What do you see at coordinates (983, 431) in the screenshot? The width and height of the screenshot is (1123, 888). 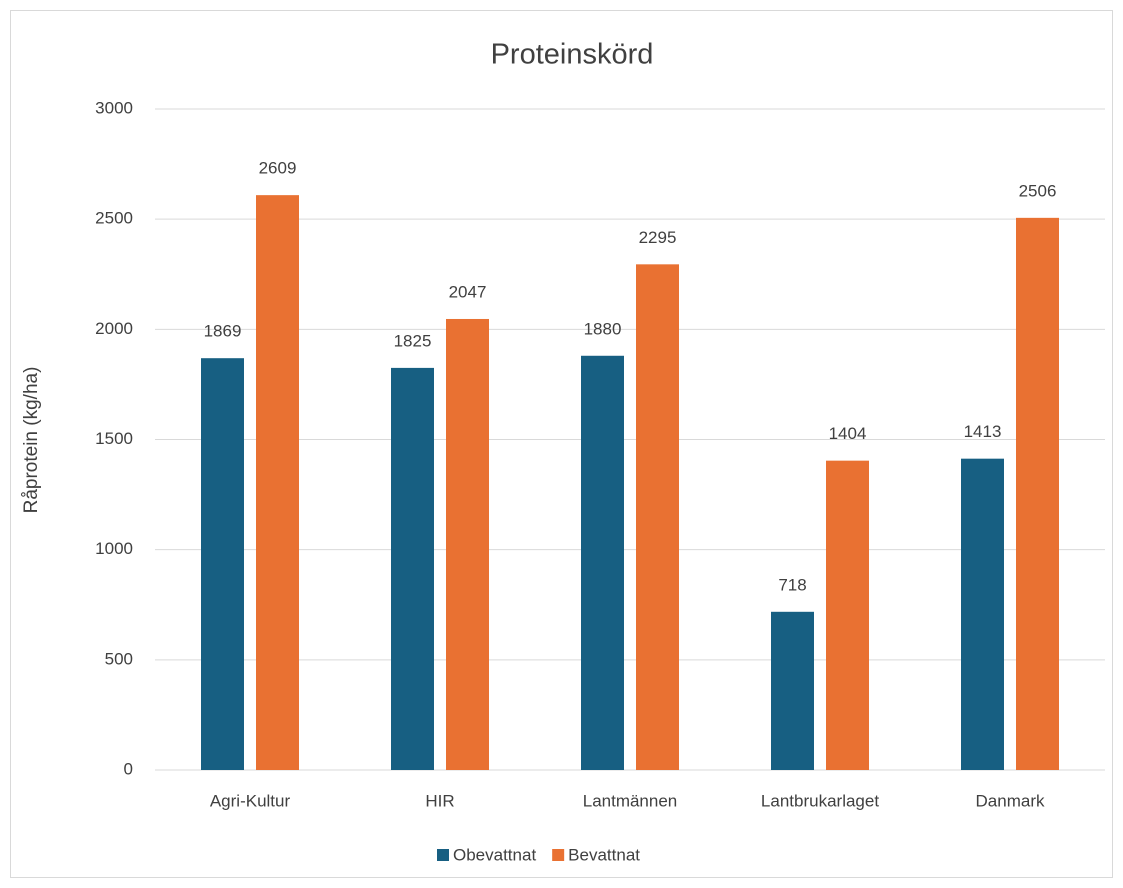 I see `data-label: 1413` at bounding box center [983, 431].